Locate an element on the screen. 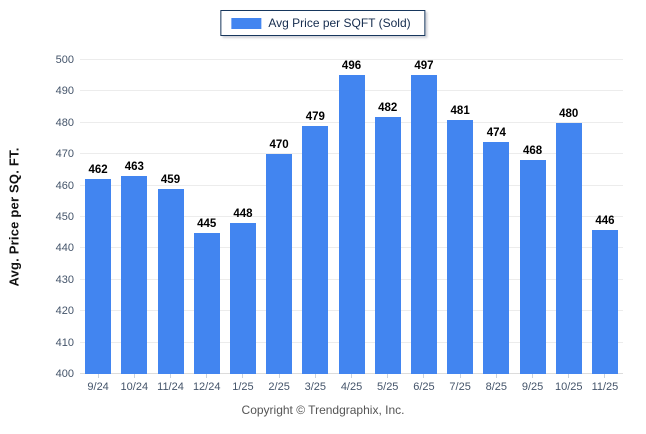 This screenshot has height=434, width=646. bar-column: 479 is located at coordinates (315, 217).